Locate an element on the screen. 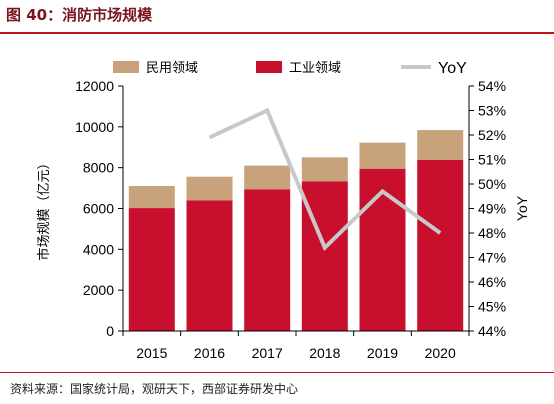  bar-civil-2019 is located at coordinates (382, 155).